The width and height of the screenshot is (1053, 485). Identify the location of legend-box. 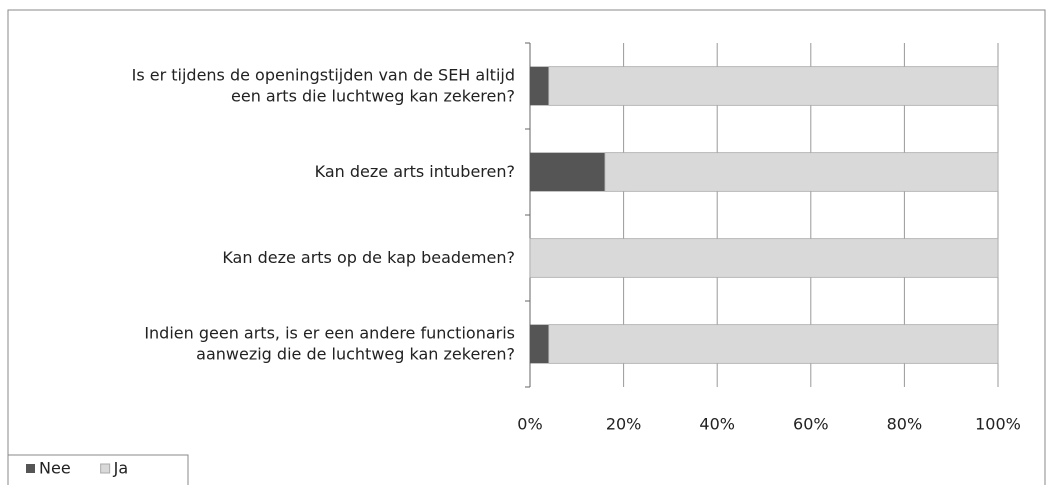
(98, 469).